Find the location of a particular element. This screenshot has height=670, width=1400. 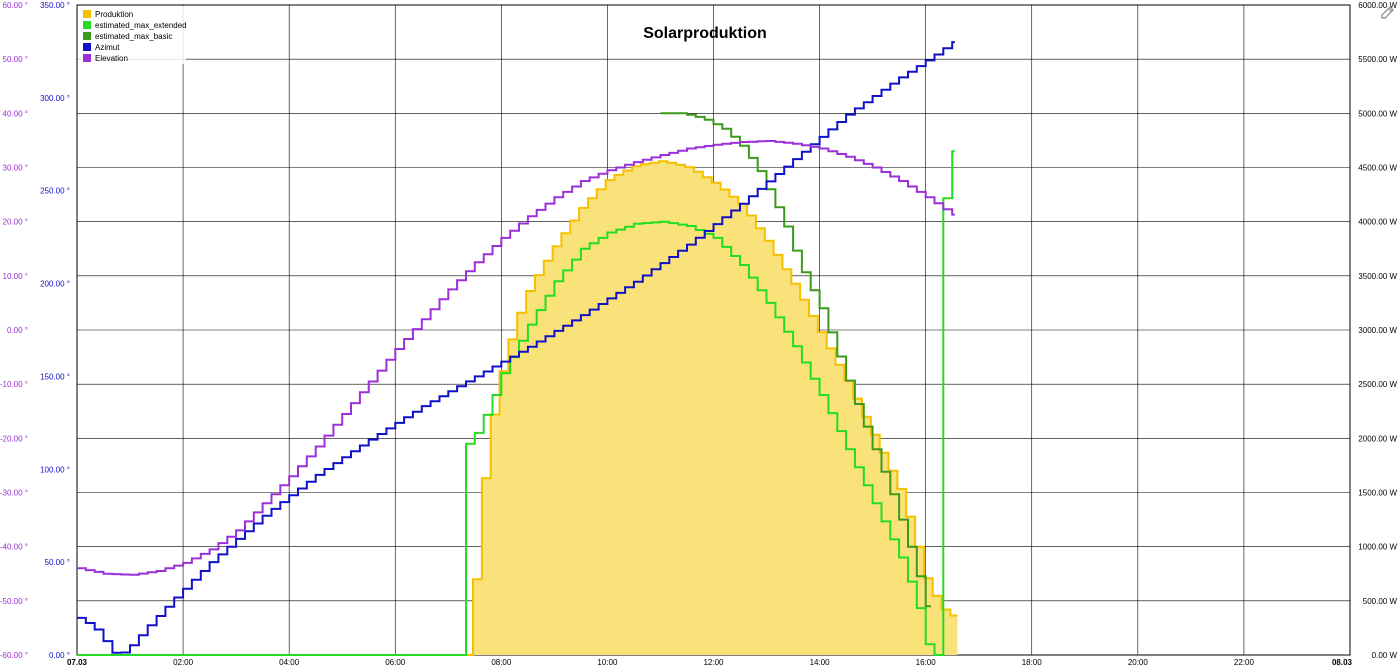

azimut-tick-label: 200.00 ° is located at coordinates (55, 284).